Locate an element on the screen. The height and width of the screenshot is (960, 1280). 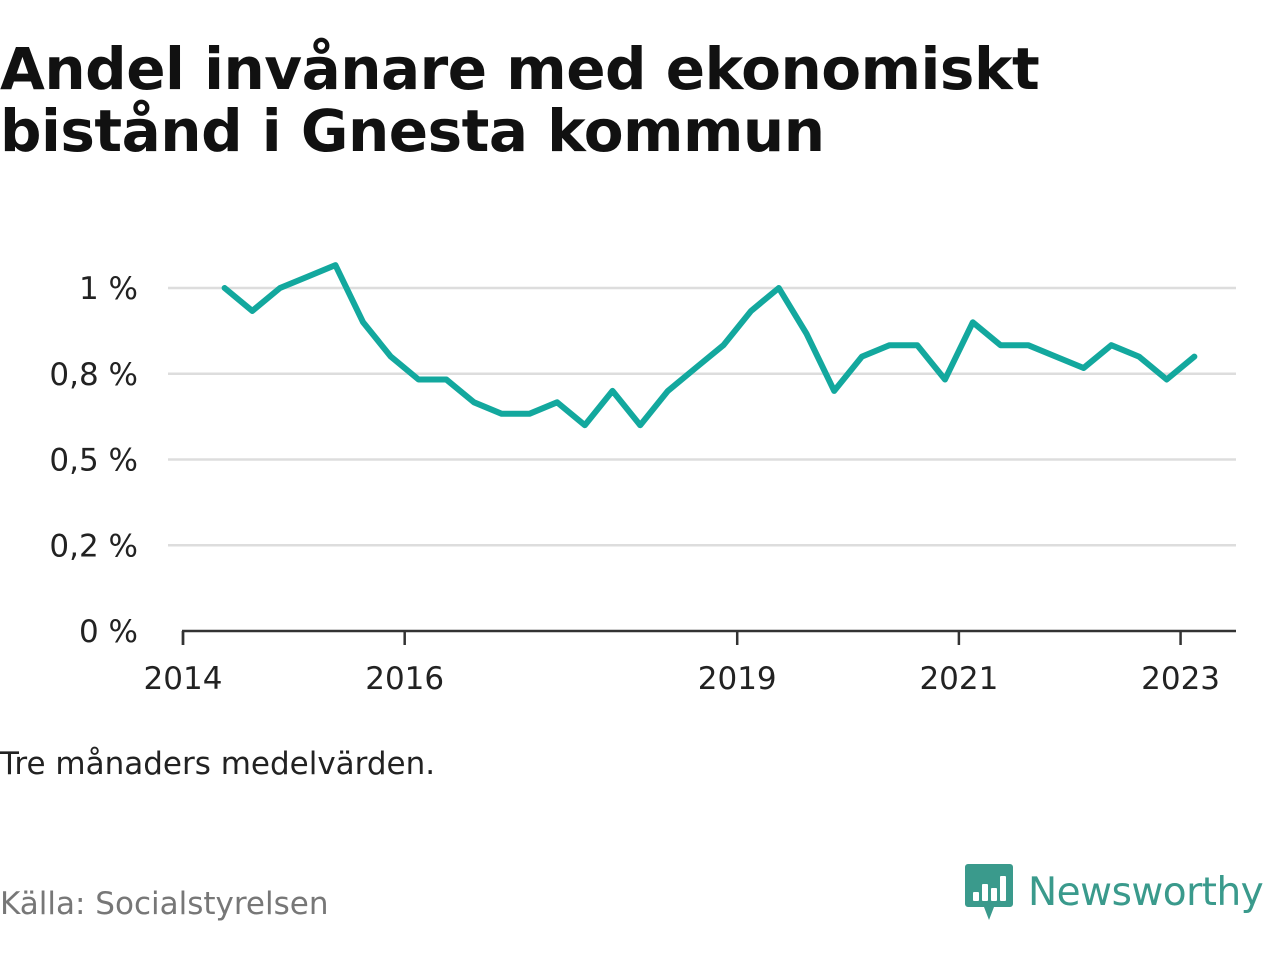
brand-logo: Newsworthy is located at coordinates (1114, 892).